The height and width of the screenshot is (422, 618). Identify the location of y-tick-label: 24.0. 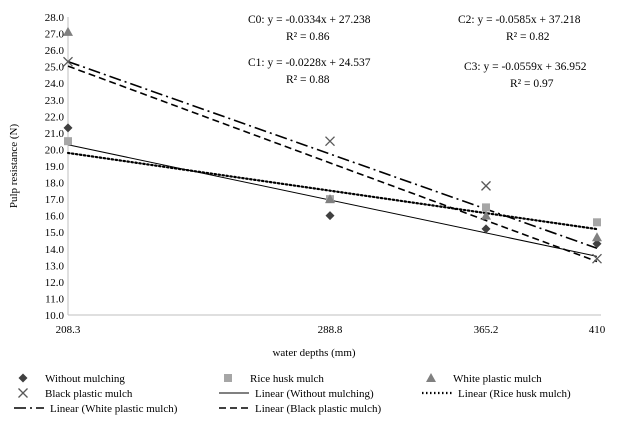
(55, 84).